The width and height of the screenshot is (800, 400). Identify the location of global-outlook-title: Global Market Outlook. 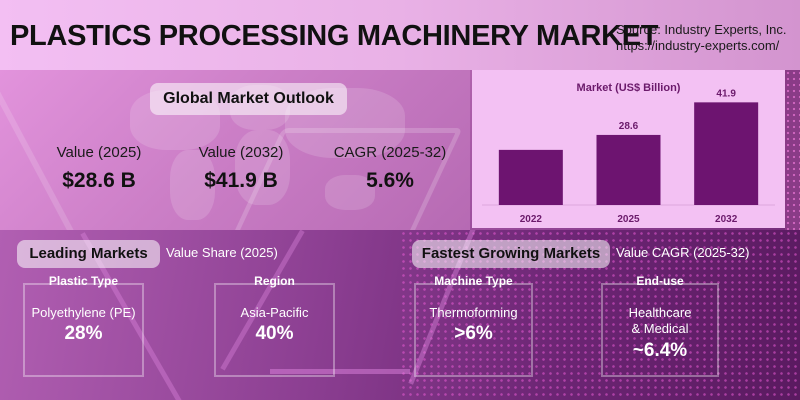
(248, 99).